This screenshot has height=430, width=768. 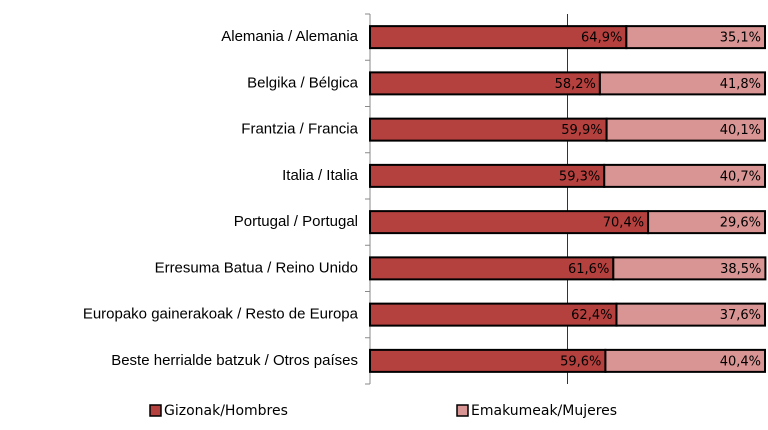 I want to click on data-label: 61,6%, so click(x=588, y=269).